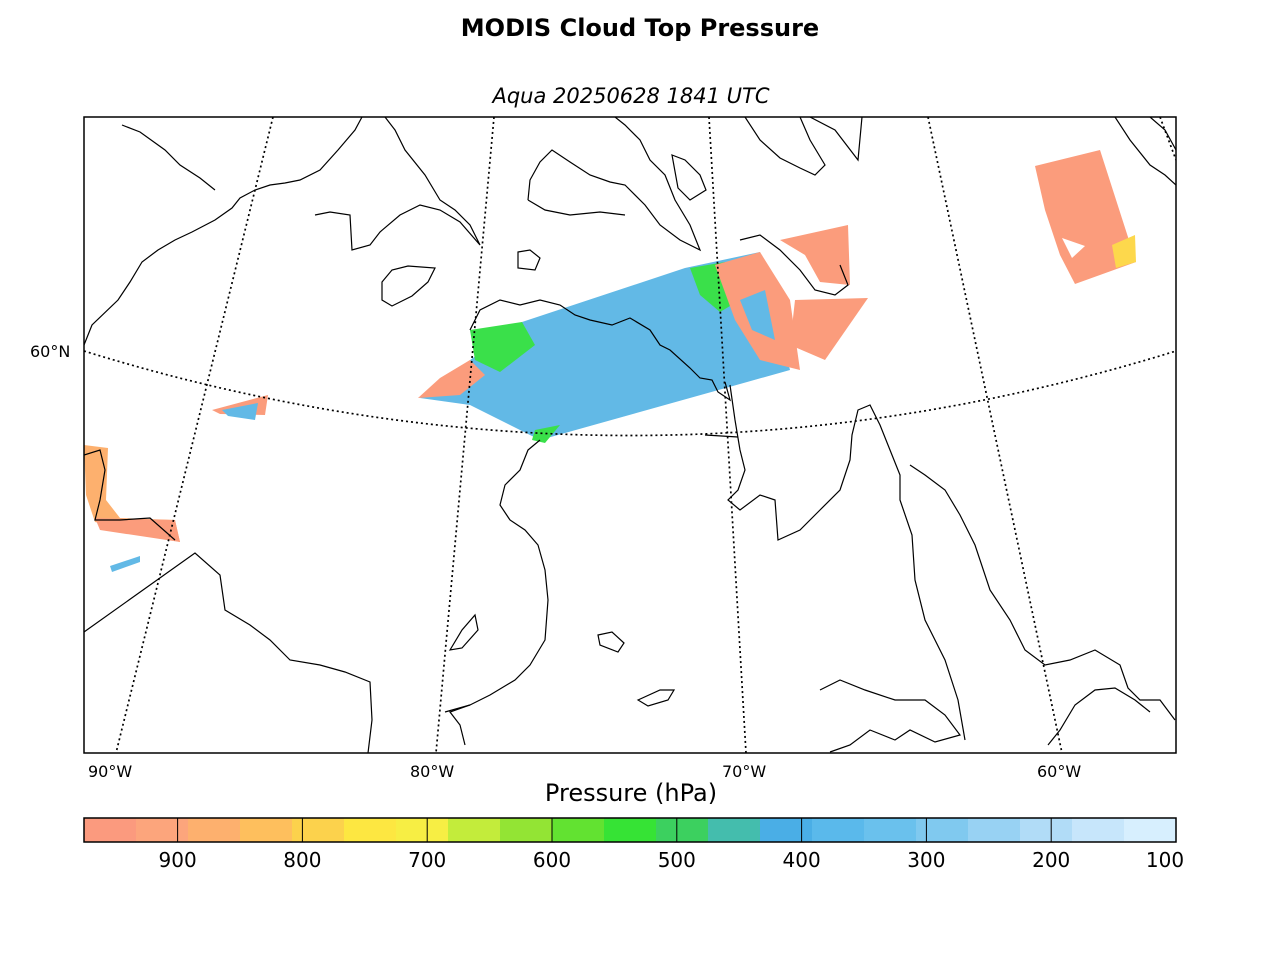 The width and height of the screenshot is (1280, 960). Describe the element at coordinates (995, 435) in the screenshot. I see `graticule-60w` at that location.